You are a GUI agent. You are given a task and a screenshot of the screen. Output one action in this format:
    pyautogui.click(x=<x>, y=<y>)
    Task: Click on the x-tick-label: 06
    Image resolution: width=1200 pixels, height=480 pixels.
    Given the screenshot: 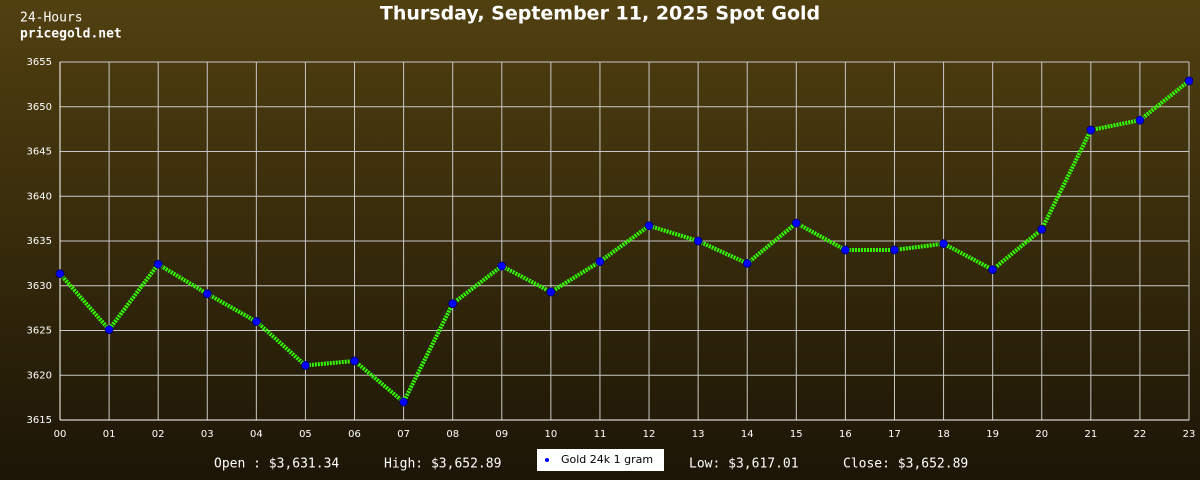 What is the action you would take?
    pyautogui.click(x=354, y=434)
    